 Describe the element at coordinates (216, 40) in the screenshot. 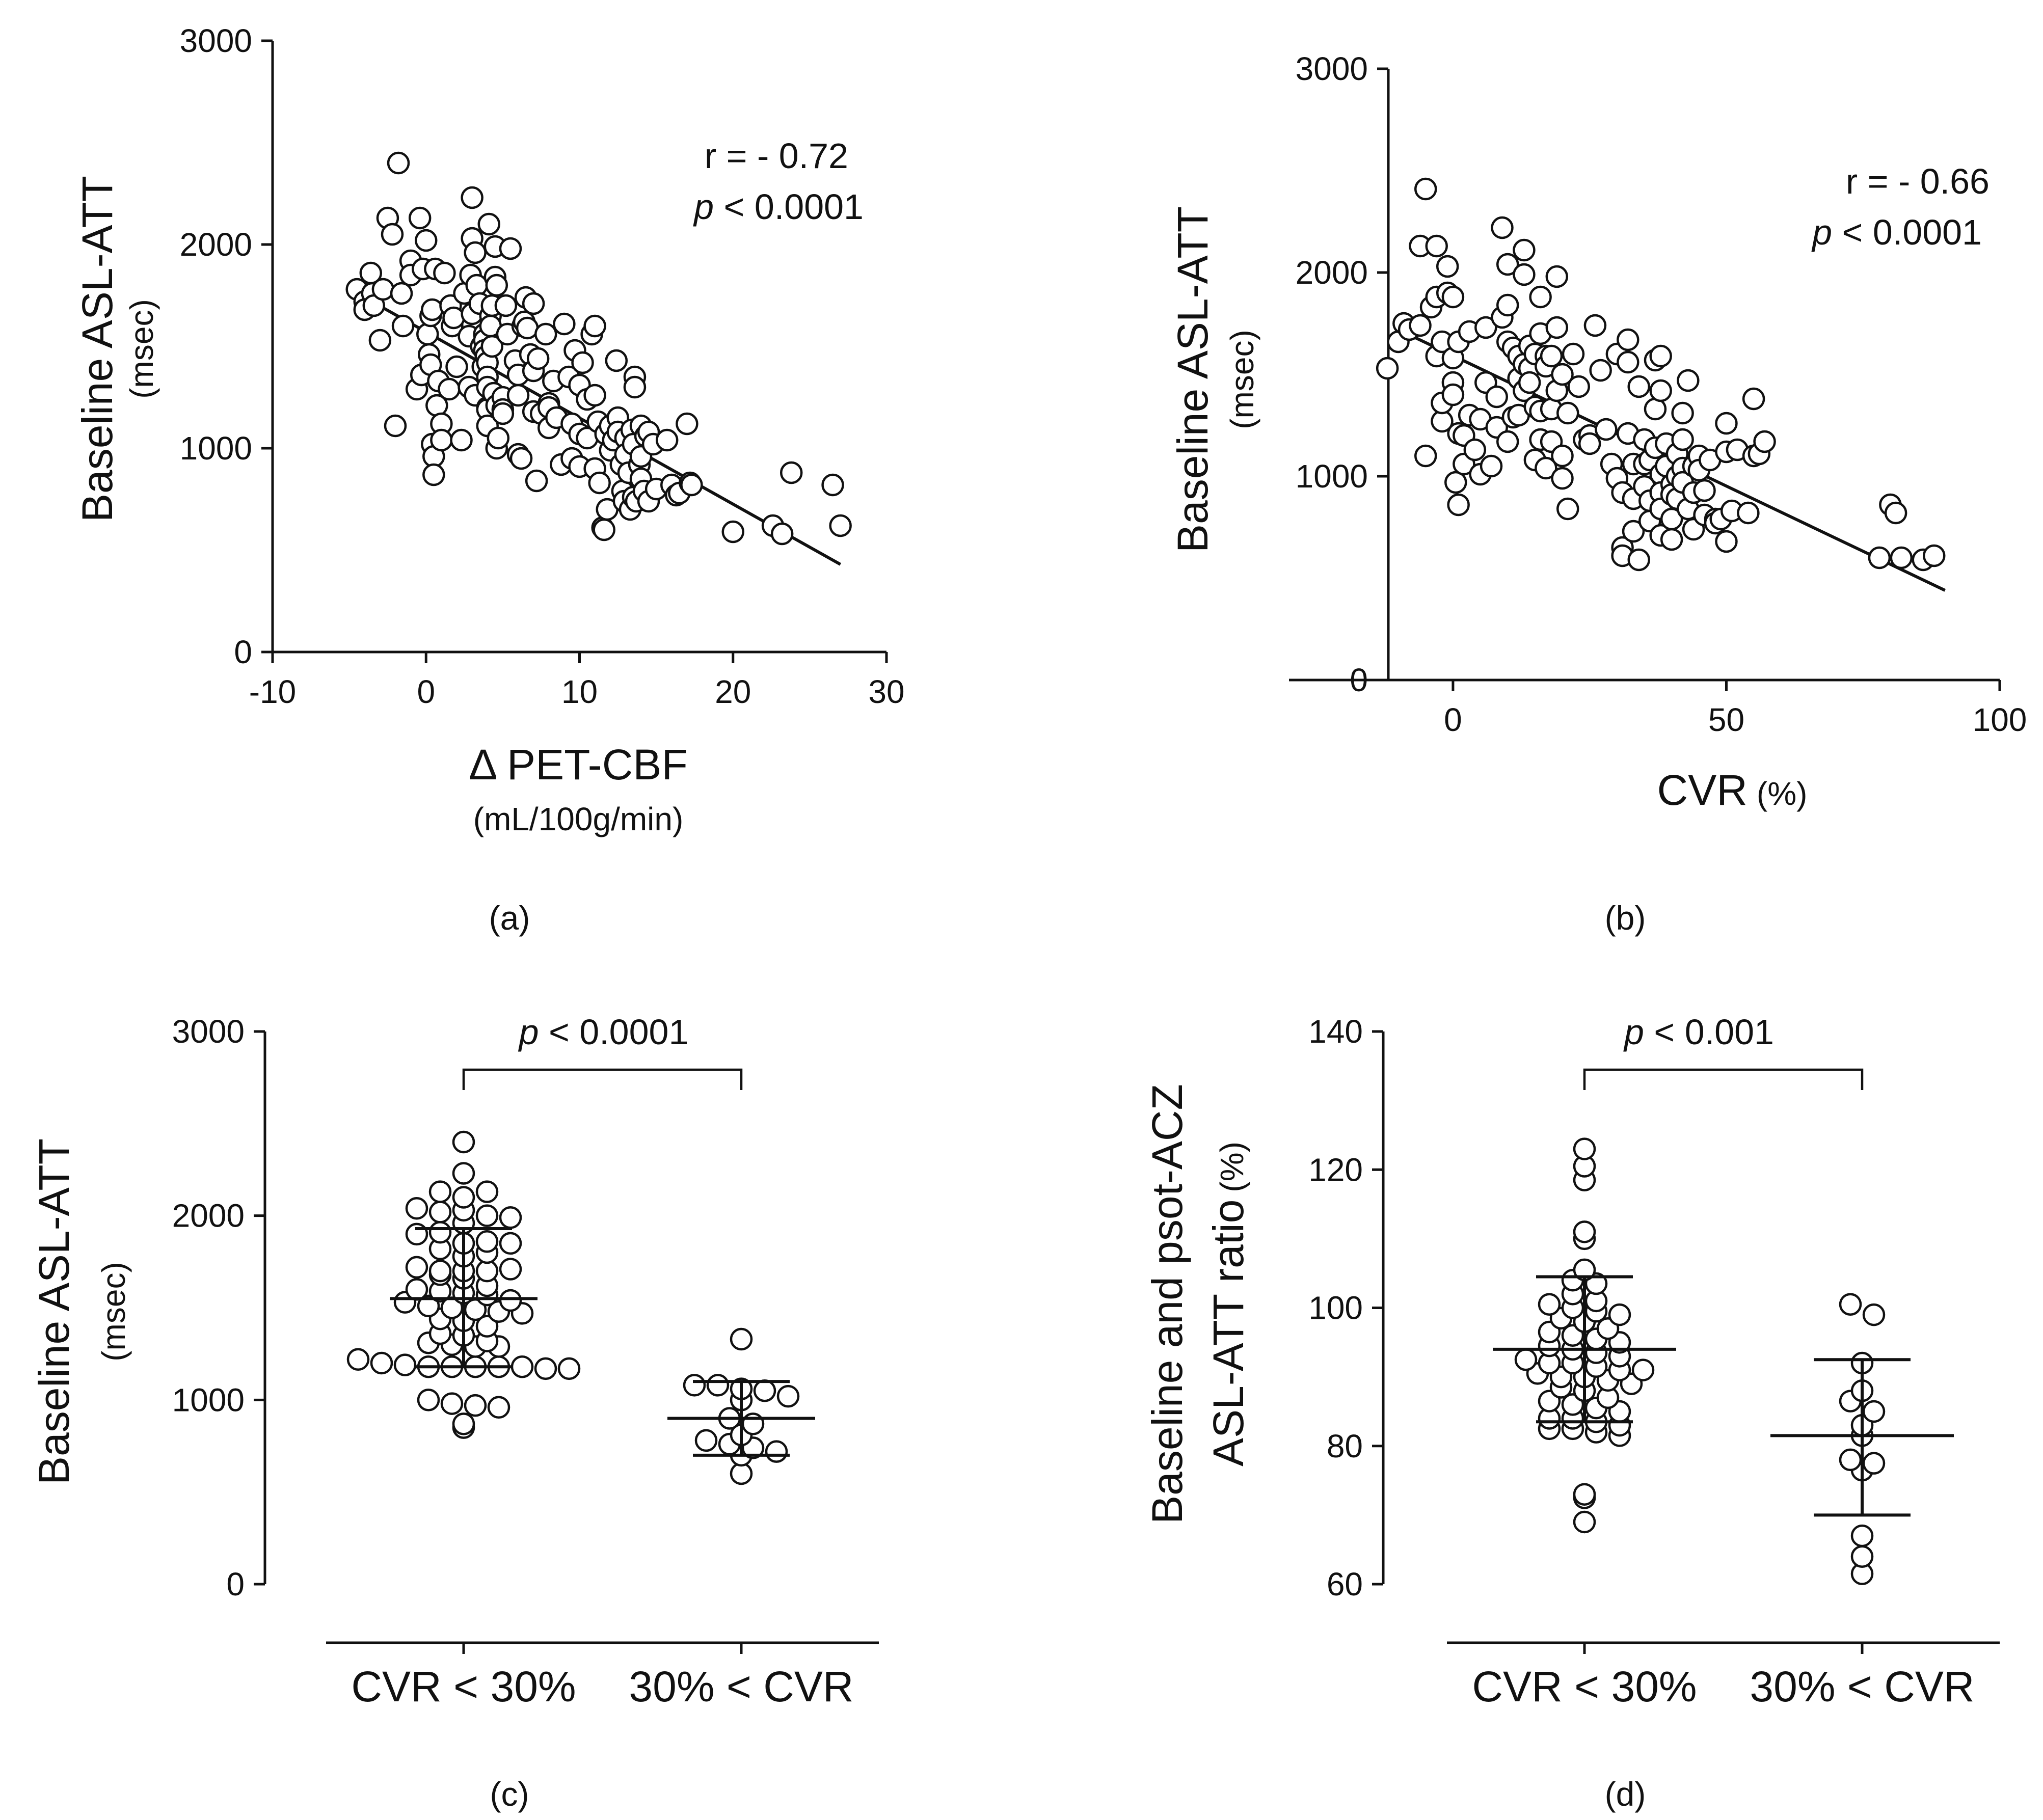

I see `y-tick-label: 3000` at that location.